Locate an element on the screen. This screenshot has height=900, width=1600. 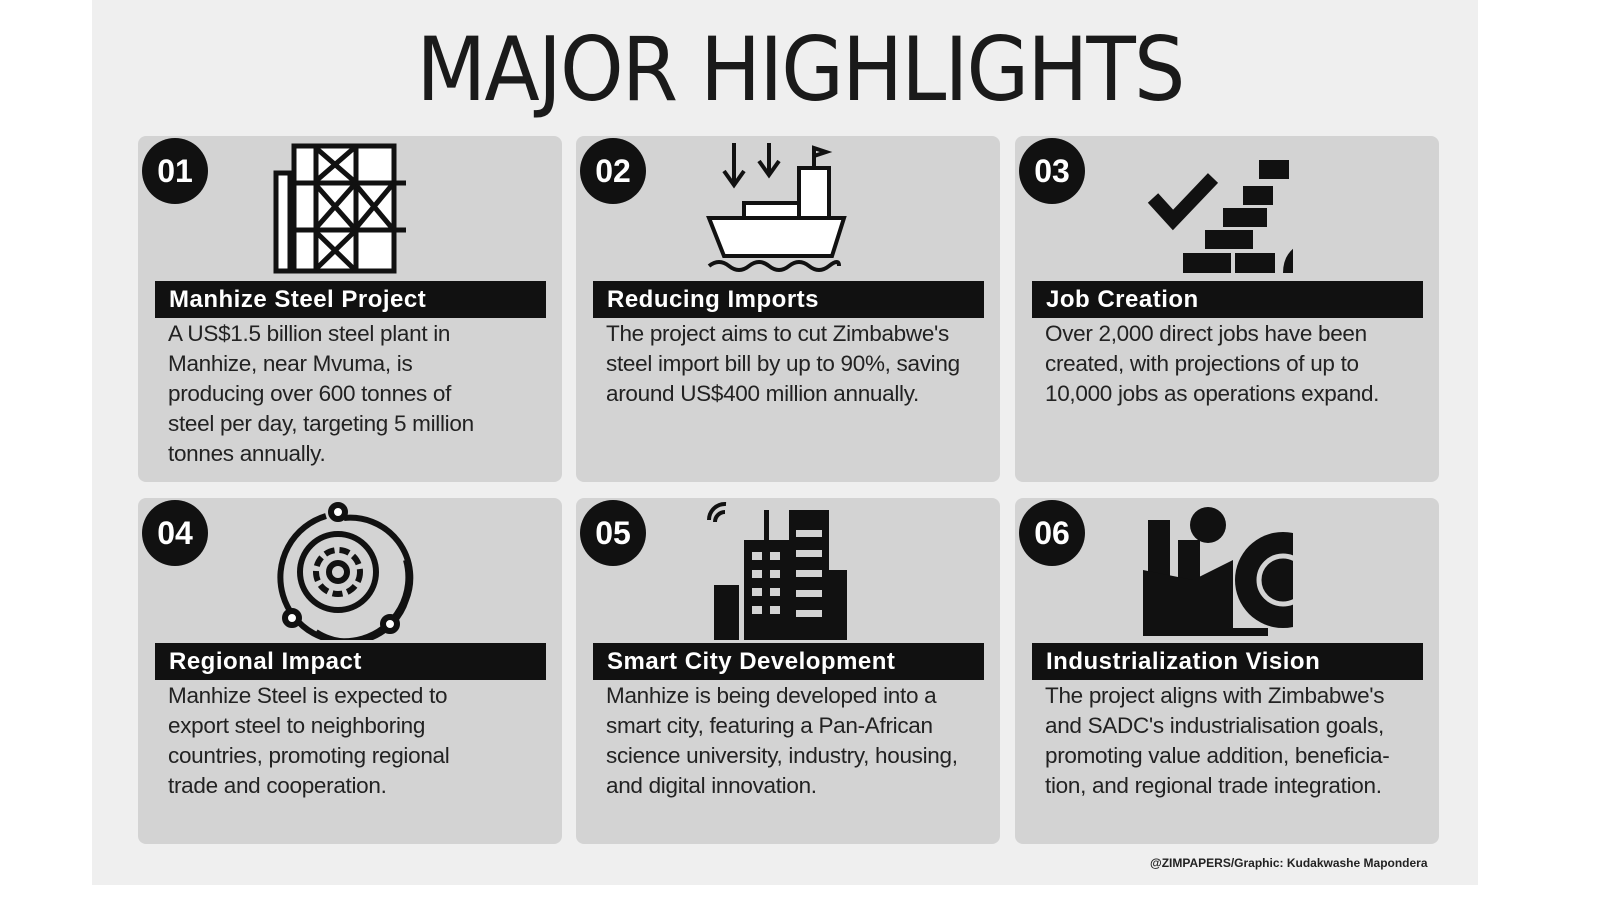
card-number: 01 is located at coordinates (175, 171).